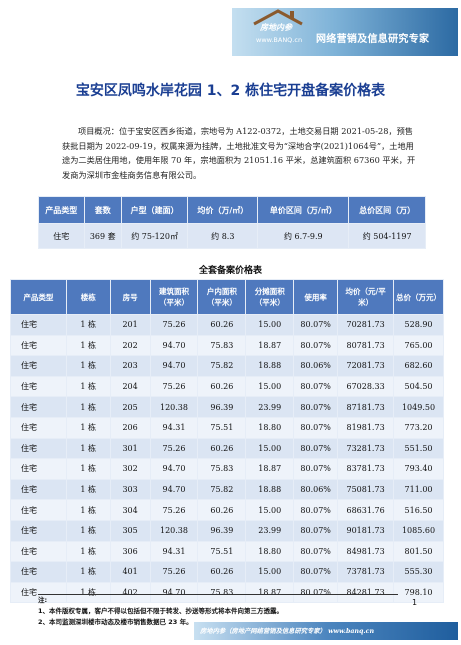 The width and height of the screenshot is (461, 645). Describe the element at coordinates (61, 236) in the screenshot. I see `summary-cell: 住宅` at that location.